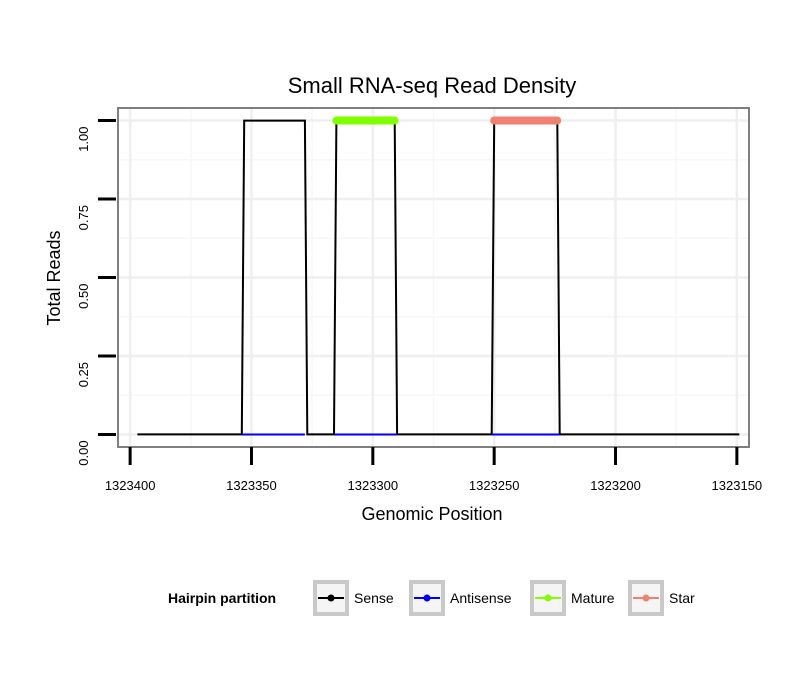  I want to click on y-tick-label: 0.75, so click(83, 217).